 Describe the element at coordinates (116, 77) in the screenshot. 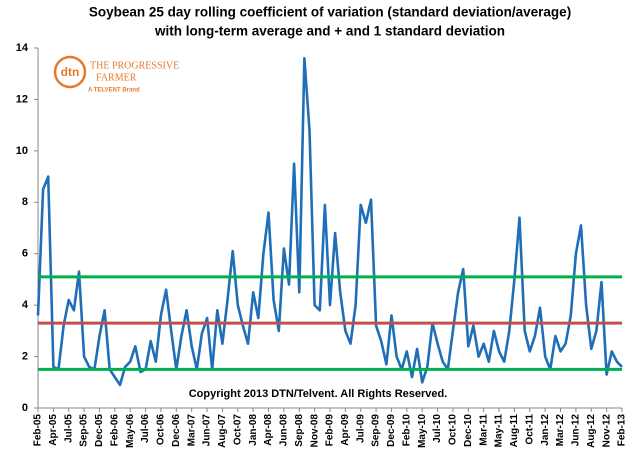

I see `logo-text: FARMER` at that location.